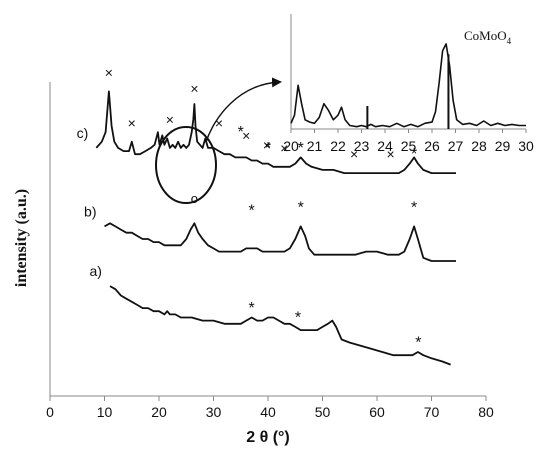 The width and height of the screenshot is (550, 455). What do you see at coordinates (432, 412) in the screenshot?
I see `x-tick-label: 70` at bounding box center [432, 412].